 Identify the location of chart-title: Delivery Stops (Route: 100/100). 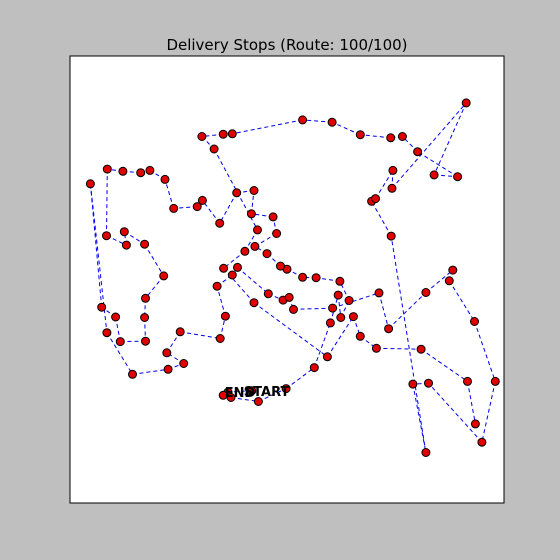
(286, 45).